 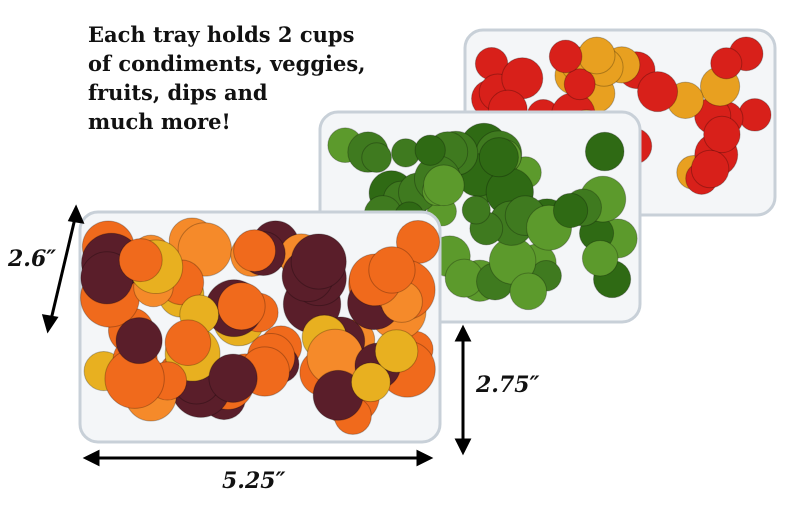 What do you see at coordinates (221, 34) in the screenshot?
I see `caption-line: Each tray holds 2 cups` at bounding box center [221, 34].